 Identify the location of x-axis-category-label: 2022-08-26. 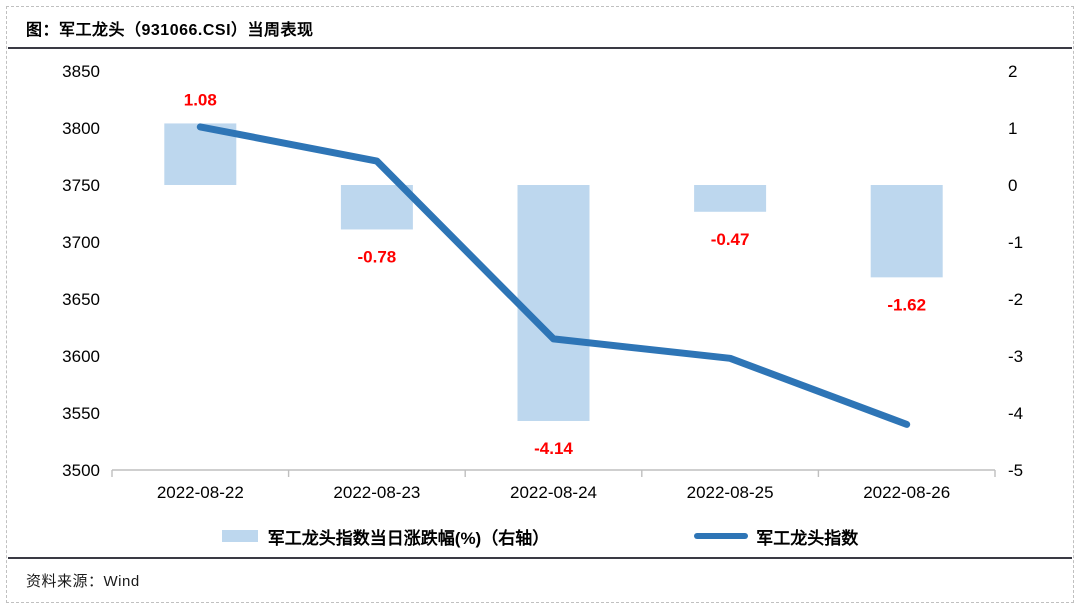
(906, 492).